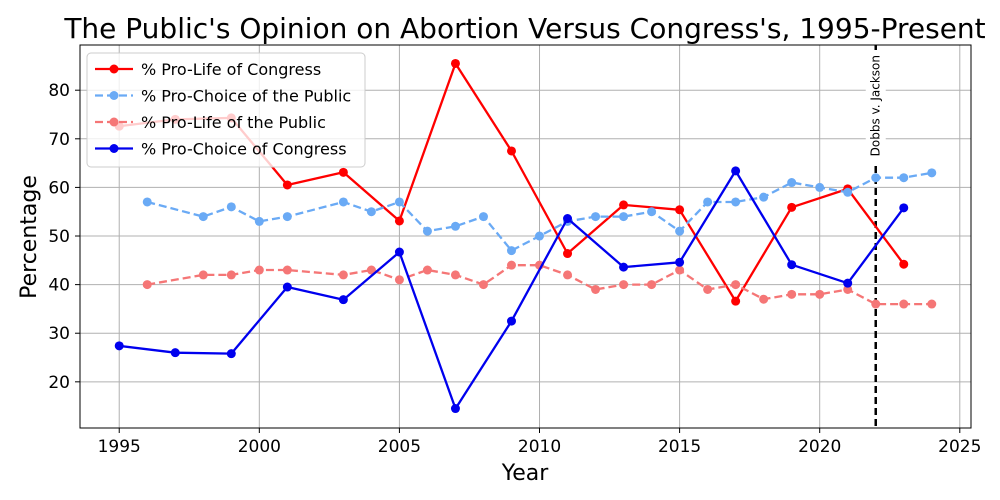 This screenshot has width=1000, height=500. What do you see at coordinates (59, 91) in the screenshot?
I see `y-tick-label: 80` at bounding box center [59, 91].